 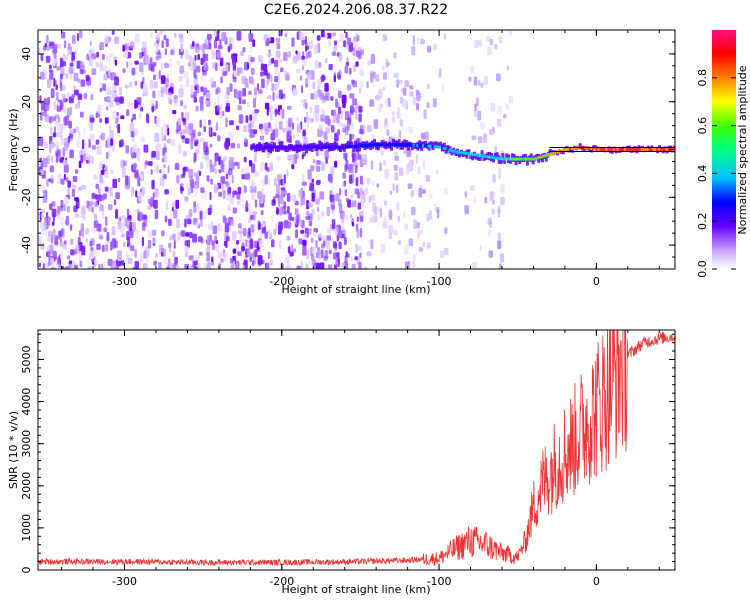 What do you see at coordinates (13, 450) in the screenshot?
I see `snr-y-label: SNR (10 * v/v)` at bounding box center [13, 450].